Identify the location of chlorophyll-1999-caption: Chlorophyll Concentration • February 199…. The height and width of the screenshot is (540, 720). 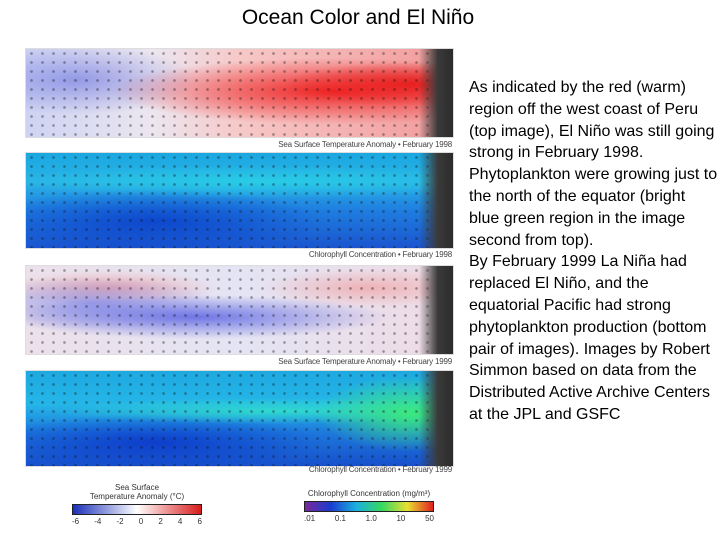
(380, 469).